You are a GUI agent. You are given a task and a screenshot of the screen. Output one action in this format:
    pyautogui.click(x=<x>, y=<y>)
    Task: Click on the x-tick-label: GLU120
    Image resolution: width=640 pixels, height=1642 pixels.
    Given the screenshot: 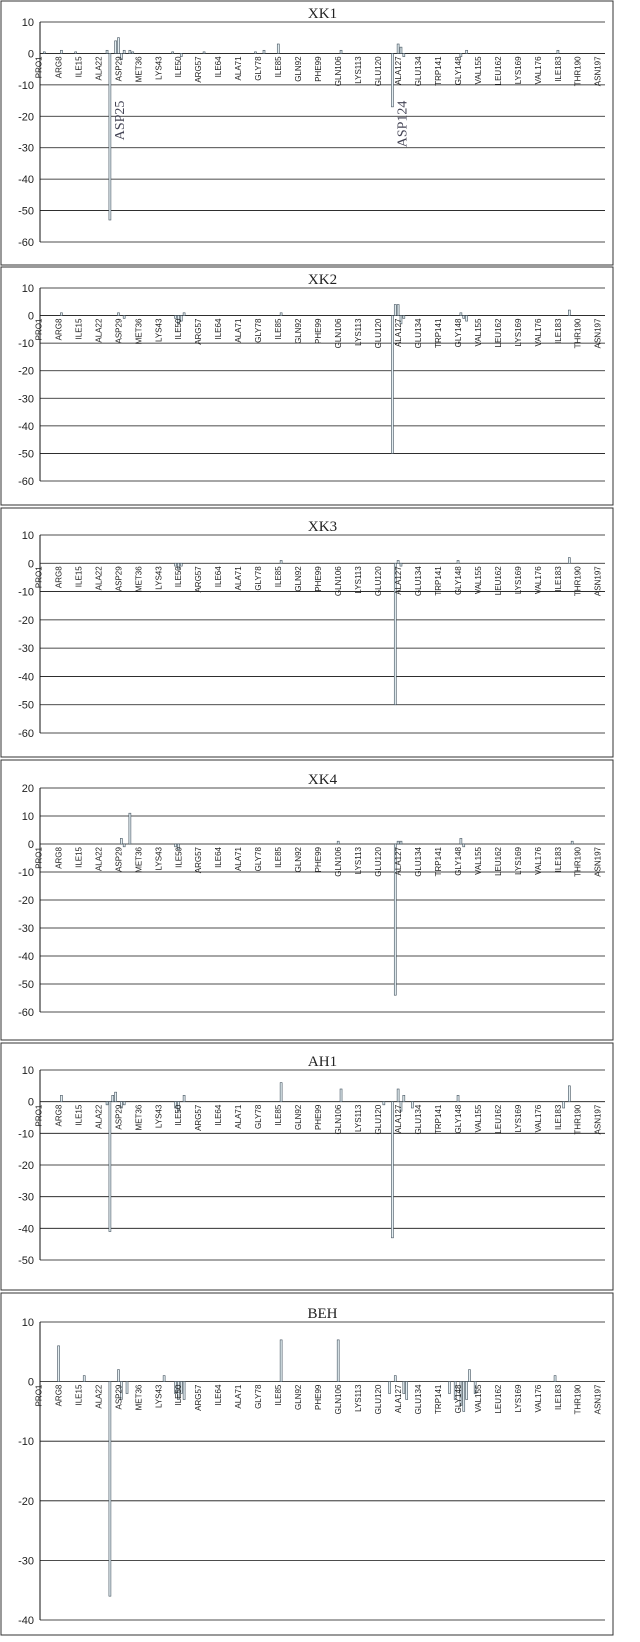 What is the action you would take?
    pyautogui.click(x=378, y=1399)
    